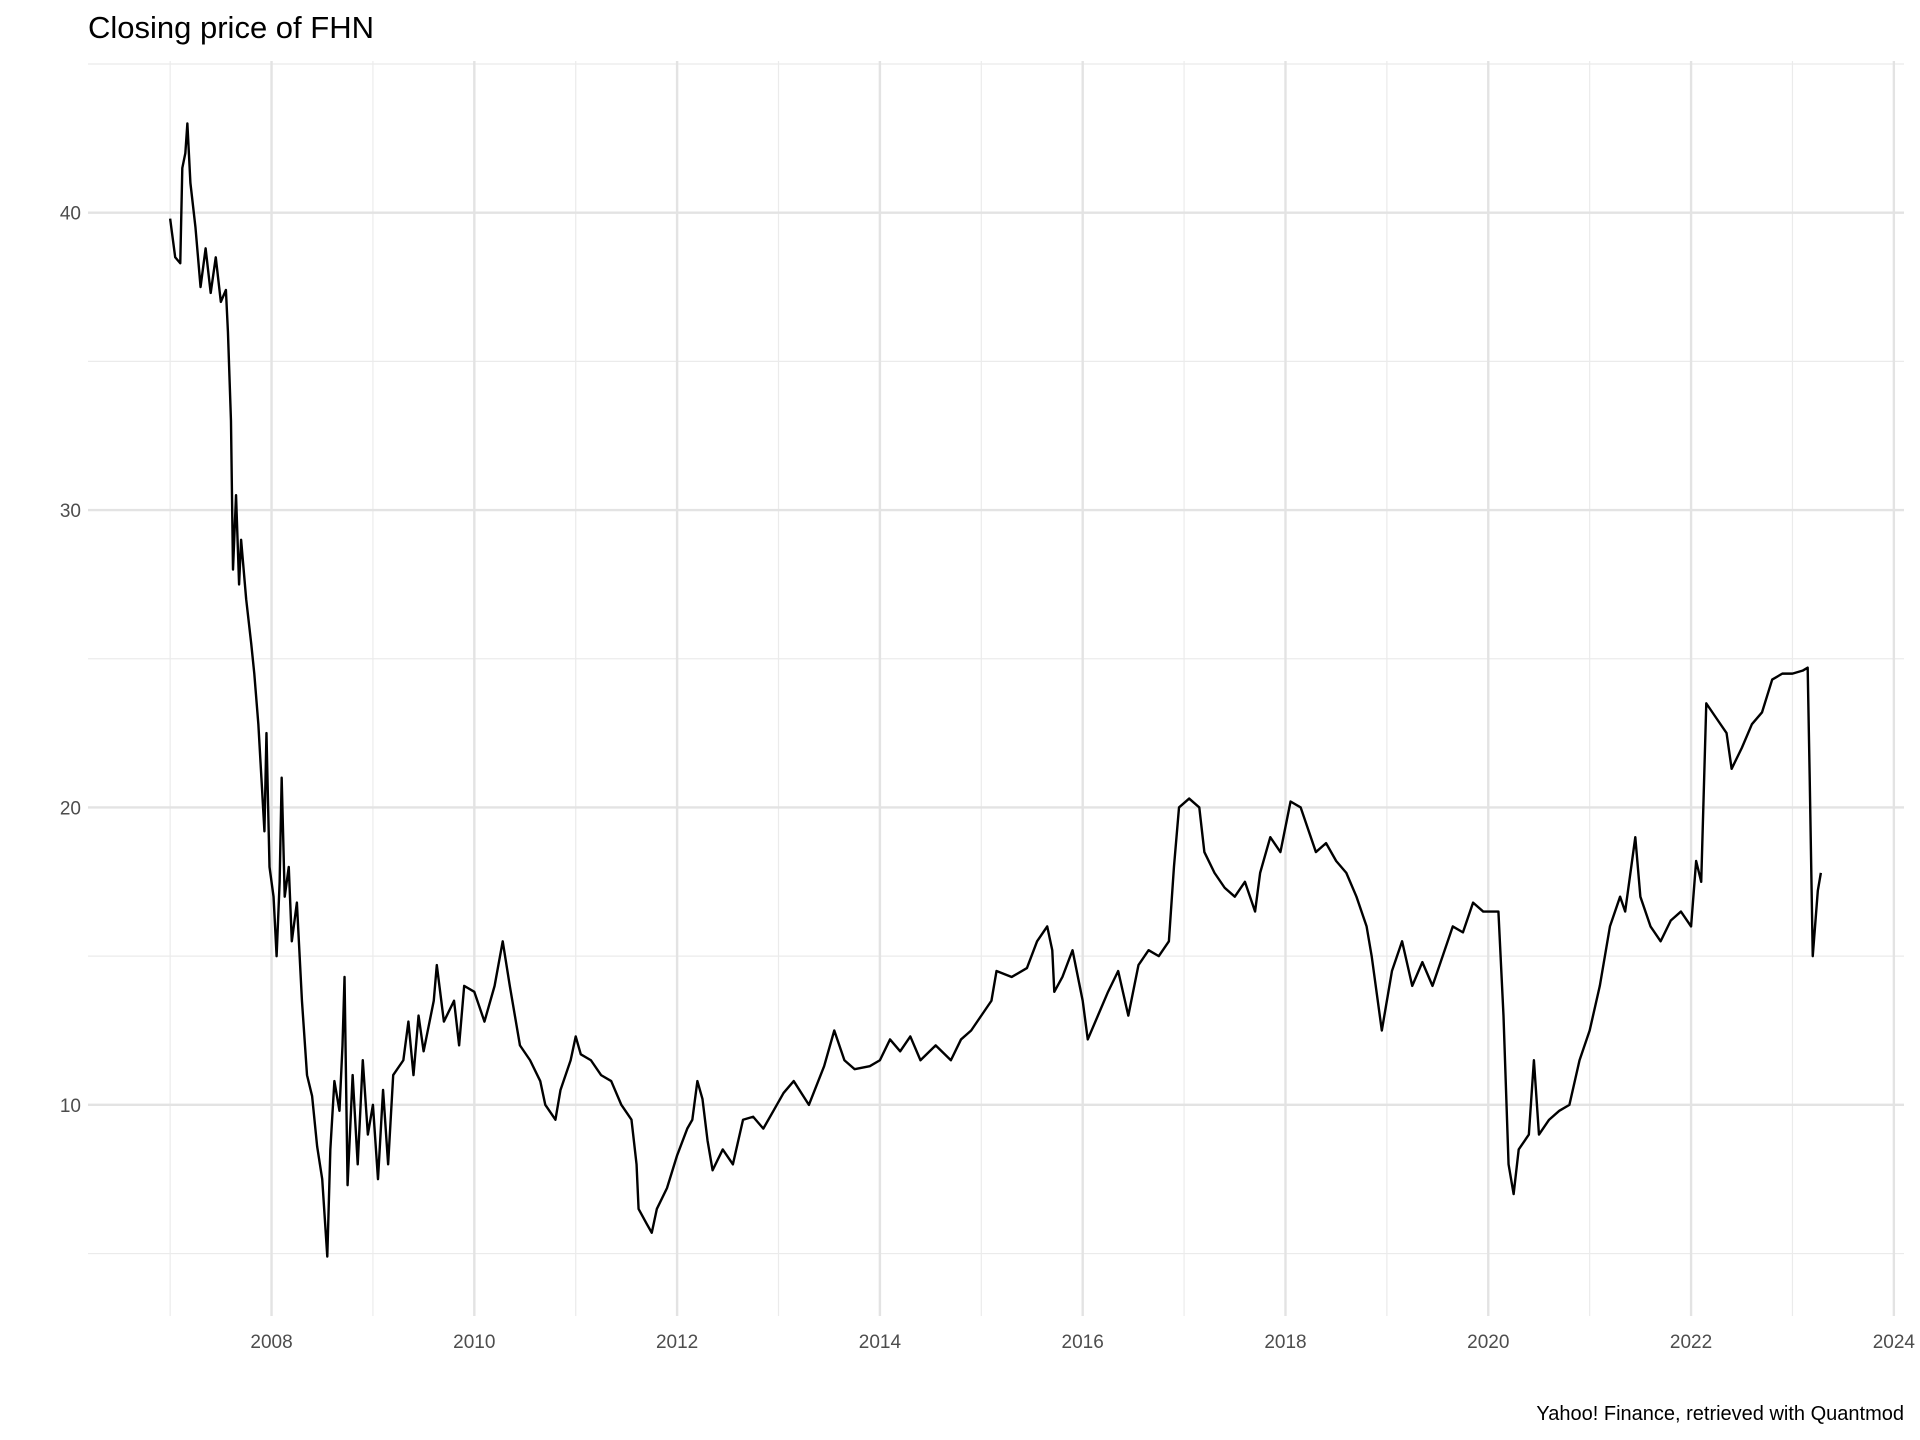 The height and width of the screenshot is (1440, 1920). What do you see at coordinates (1720, 1414) in the screenshot?
I see `caption: Yahoo! Finance, retrieved with Quantmod` at bounding box center [1720, 1414].